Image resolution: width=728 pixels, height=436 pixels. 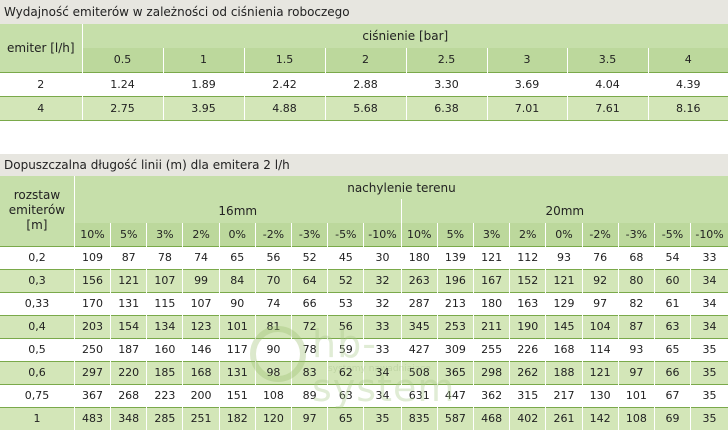 What do you see at coordinates (37, 326) in the screenshot?
I see `spacing-value: 0,4` at bounding box center [37, 326].